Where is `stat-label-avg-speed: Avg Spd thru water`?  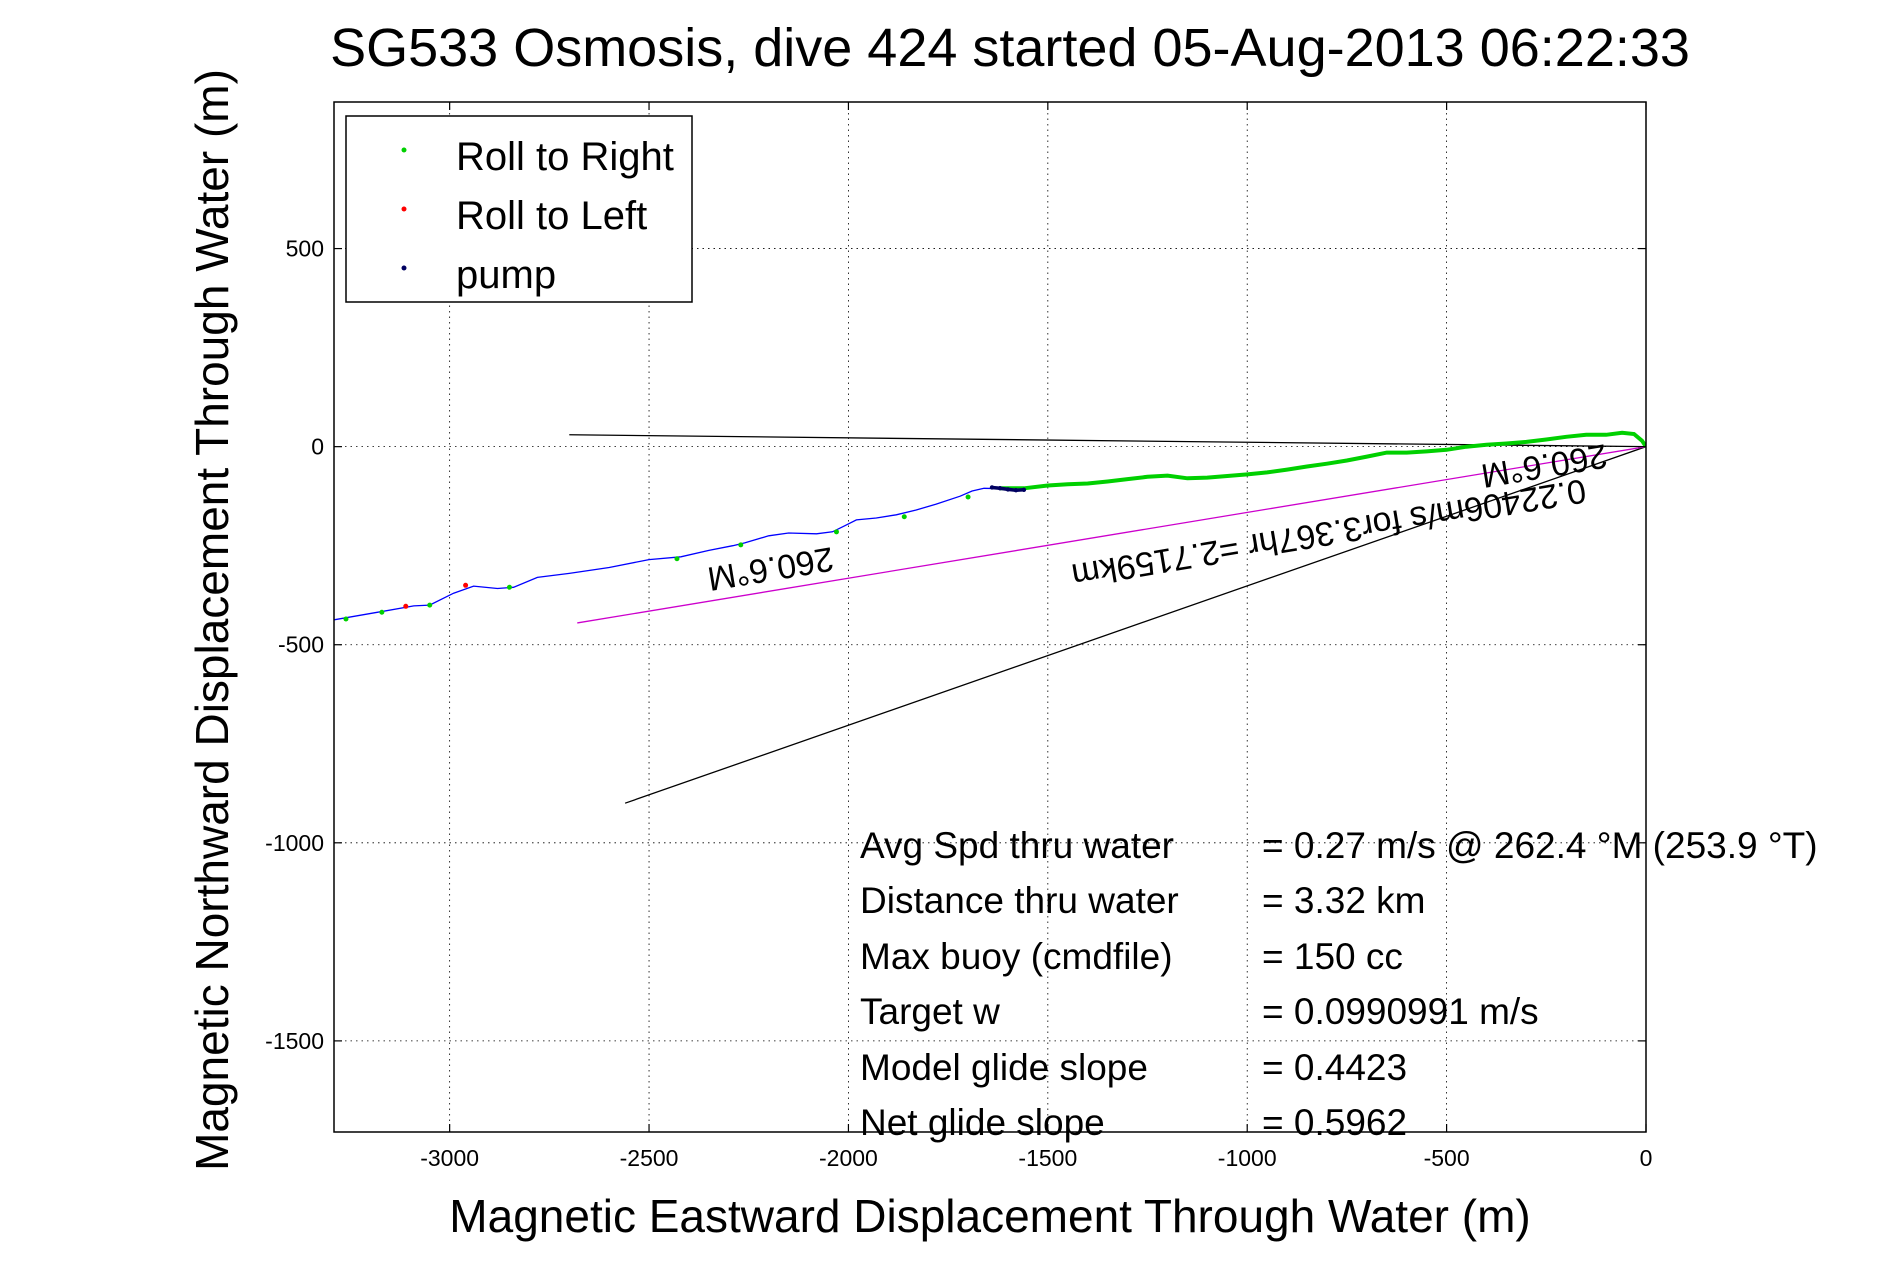 stat-label-avg-speed: Avg Spd thru water is located at coordinates (1017, 845).